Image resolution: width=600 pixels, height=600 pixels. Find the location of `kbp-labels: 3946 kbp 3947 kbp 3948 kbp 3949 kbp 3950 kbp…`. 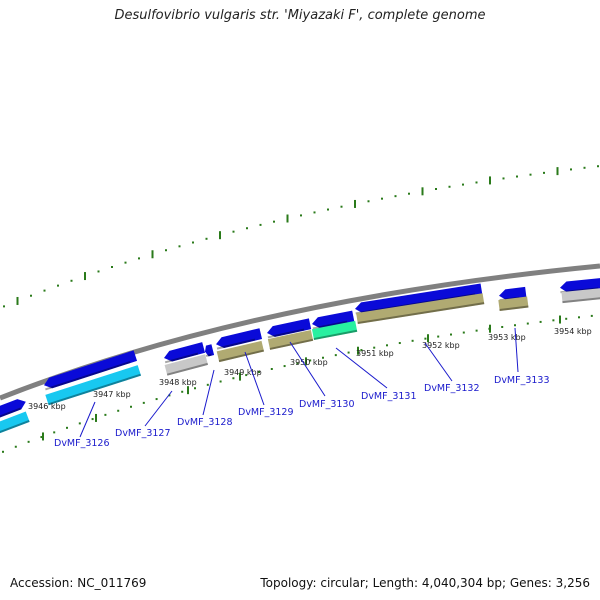

kbp-labels: 3946 kbp 3947 kbp 3948 kbp 3949 kbp 3950 kbp… is located at coordinates (310, 369).